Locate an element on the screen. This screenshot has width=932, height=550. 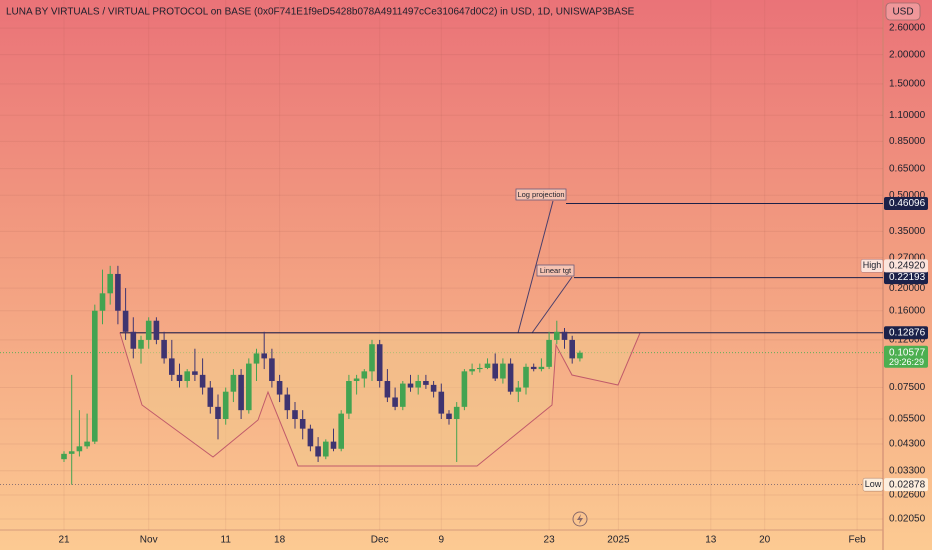
y-tick-label: 0.03300 is located at coordinates (907, 470).